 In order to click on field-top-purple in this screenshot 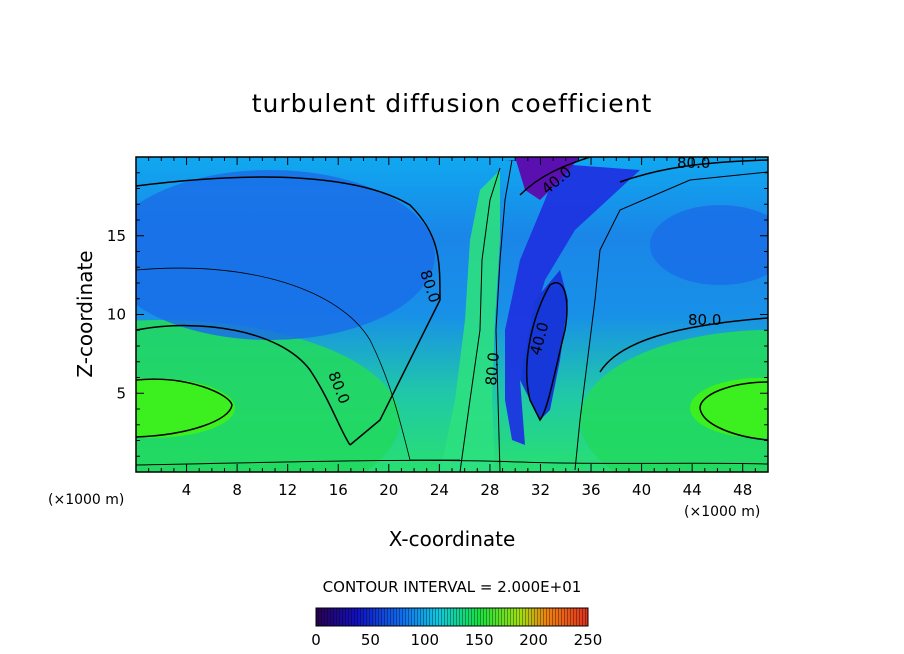, I will do `click(547, 178)`.